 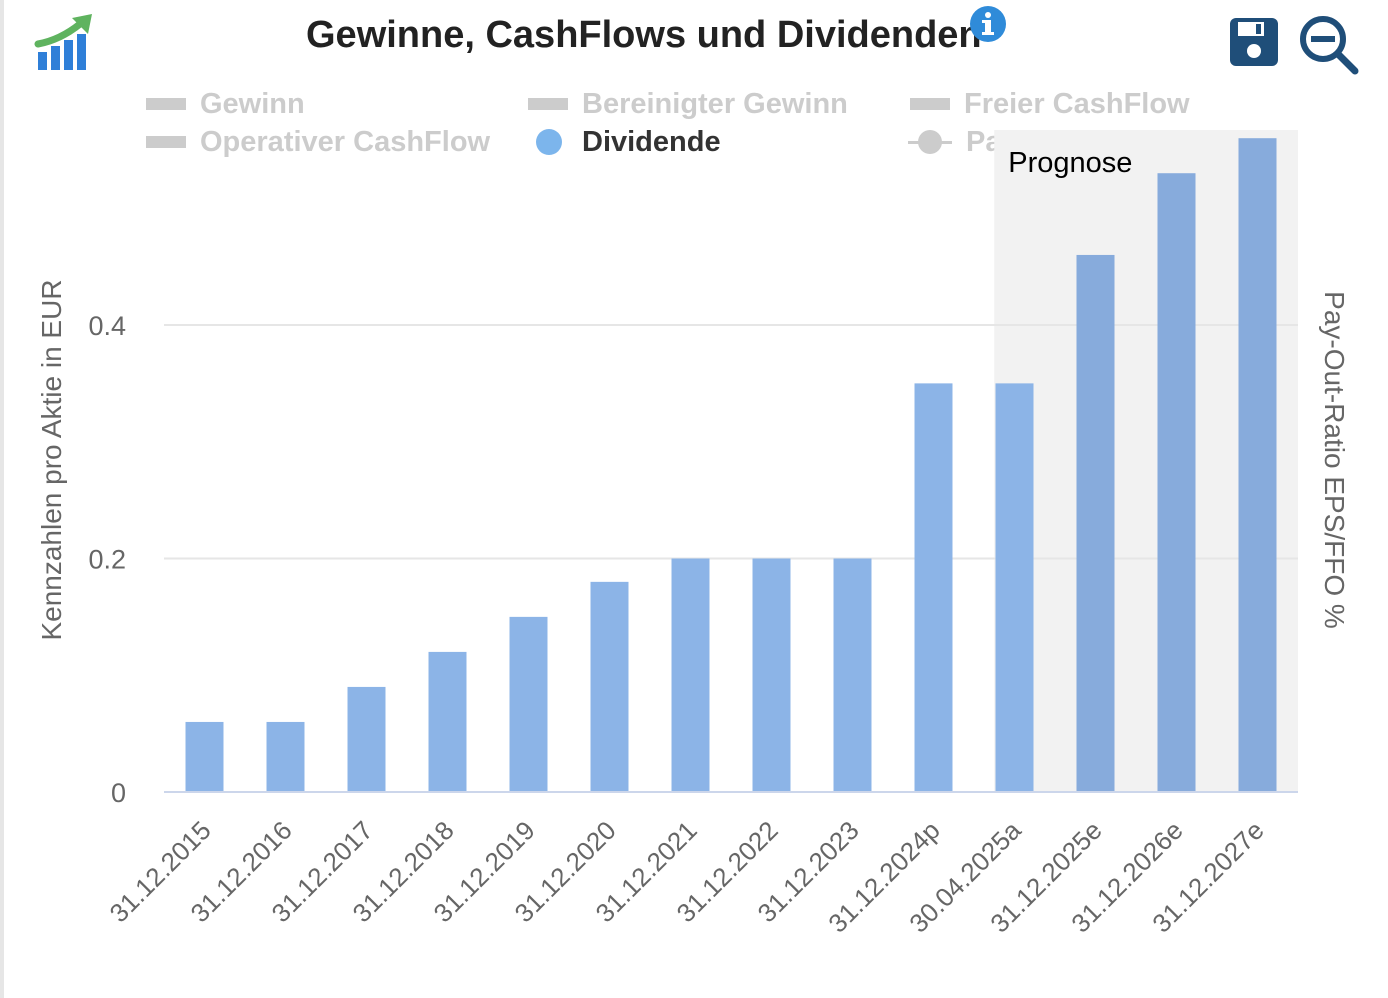 I want to click on legend-label: Operativer CashFlow, so click(x=345, y=141).